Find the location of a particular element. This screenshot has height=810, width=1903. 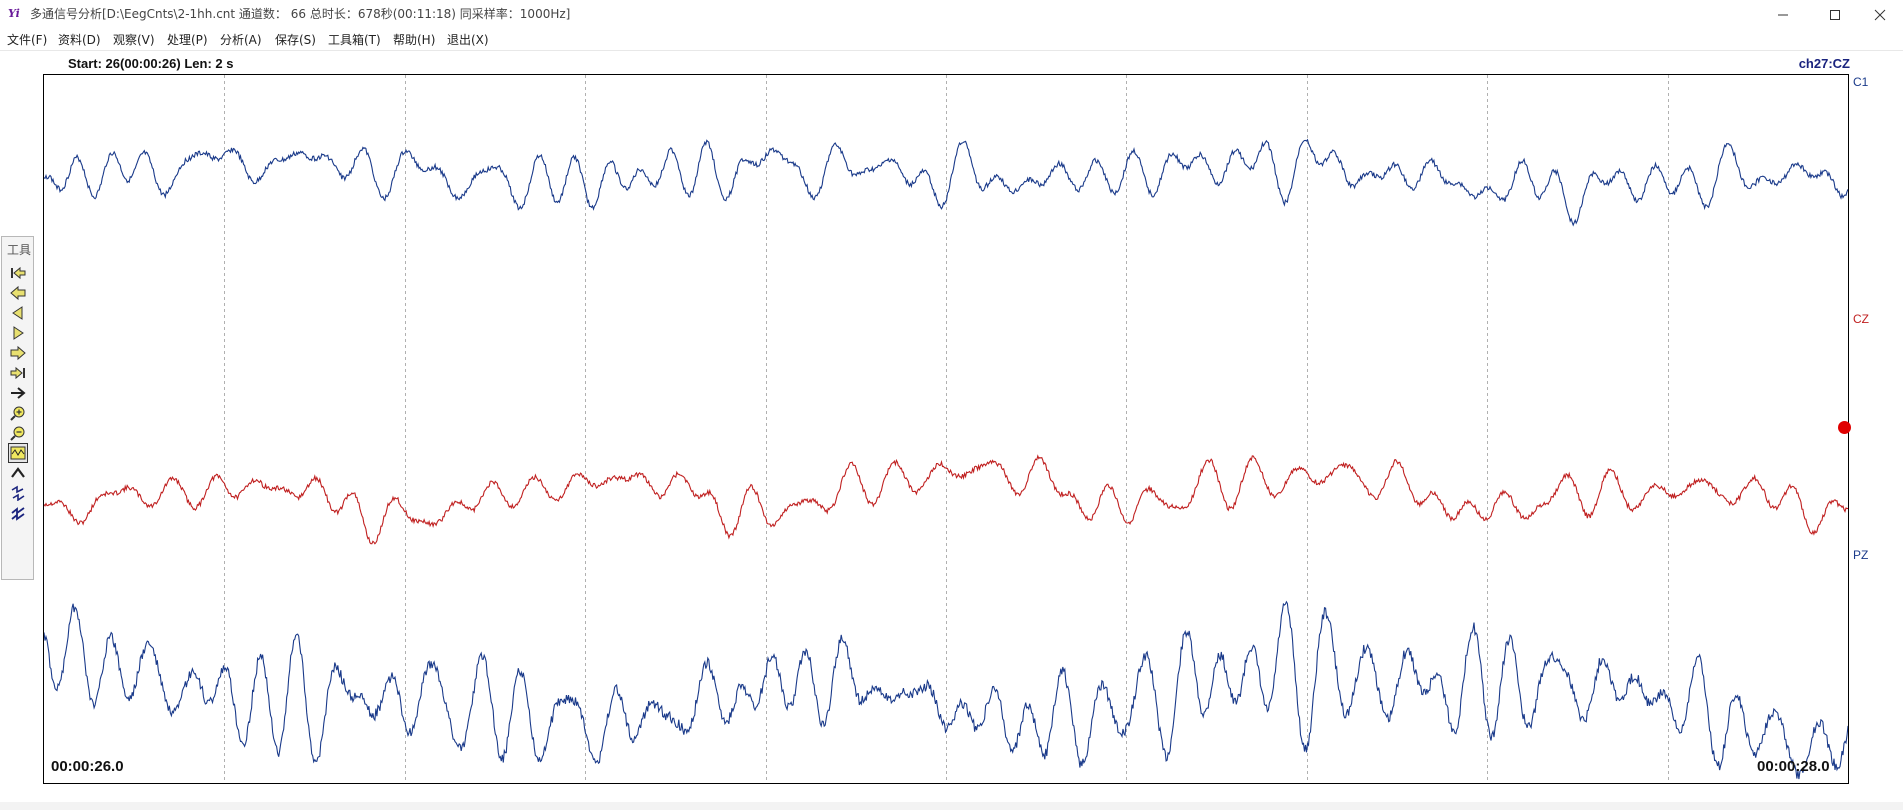

eeg-trace-cz is located at coordinates (946, 499).